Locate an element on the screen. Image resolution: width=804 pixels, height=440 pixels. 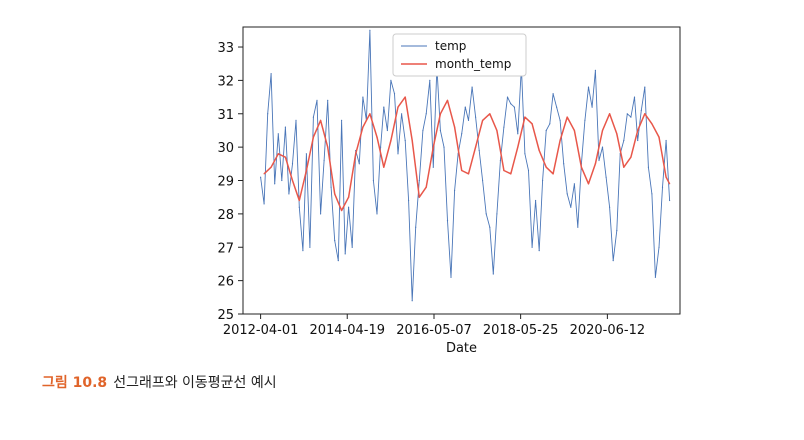
legend-label-month-temp: month_temp is located at coordinates (473, 64).